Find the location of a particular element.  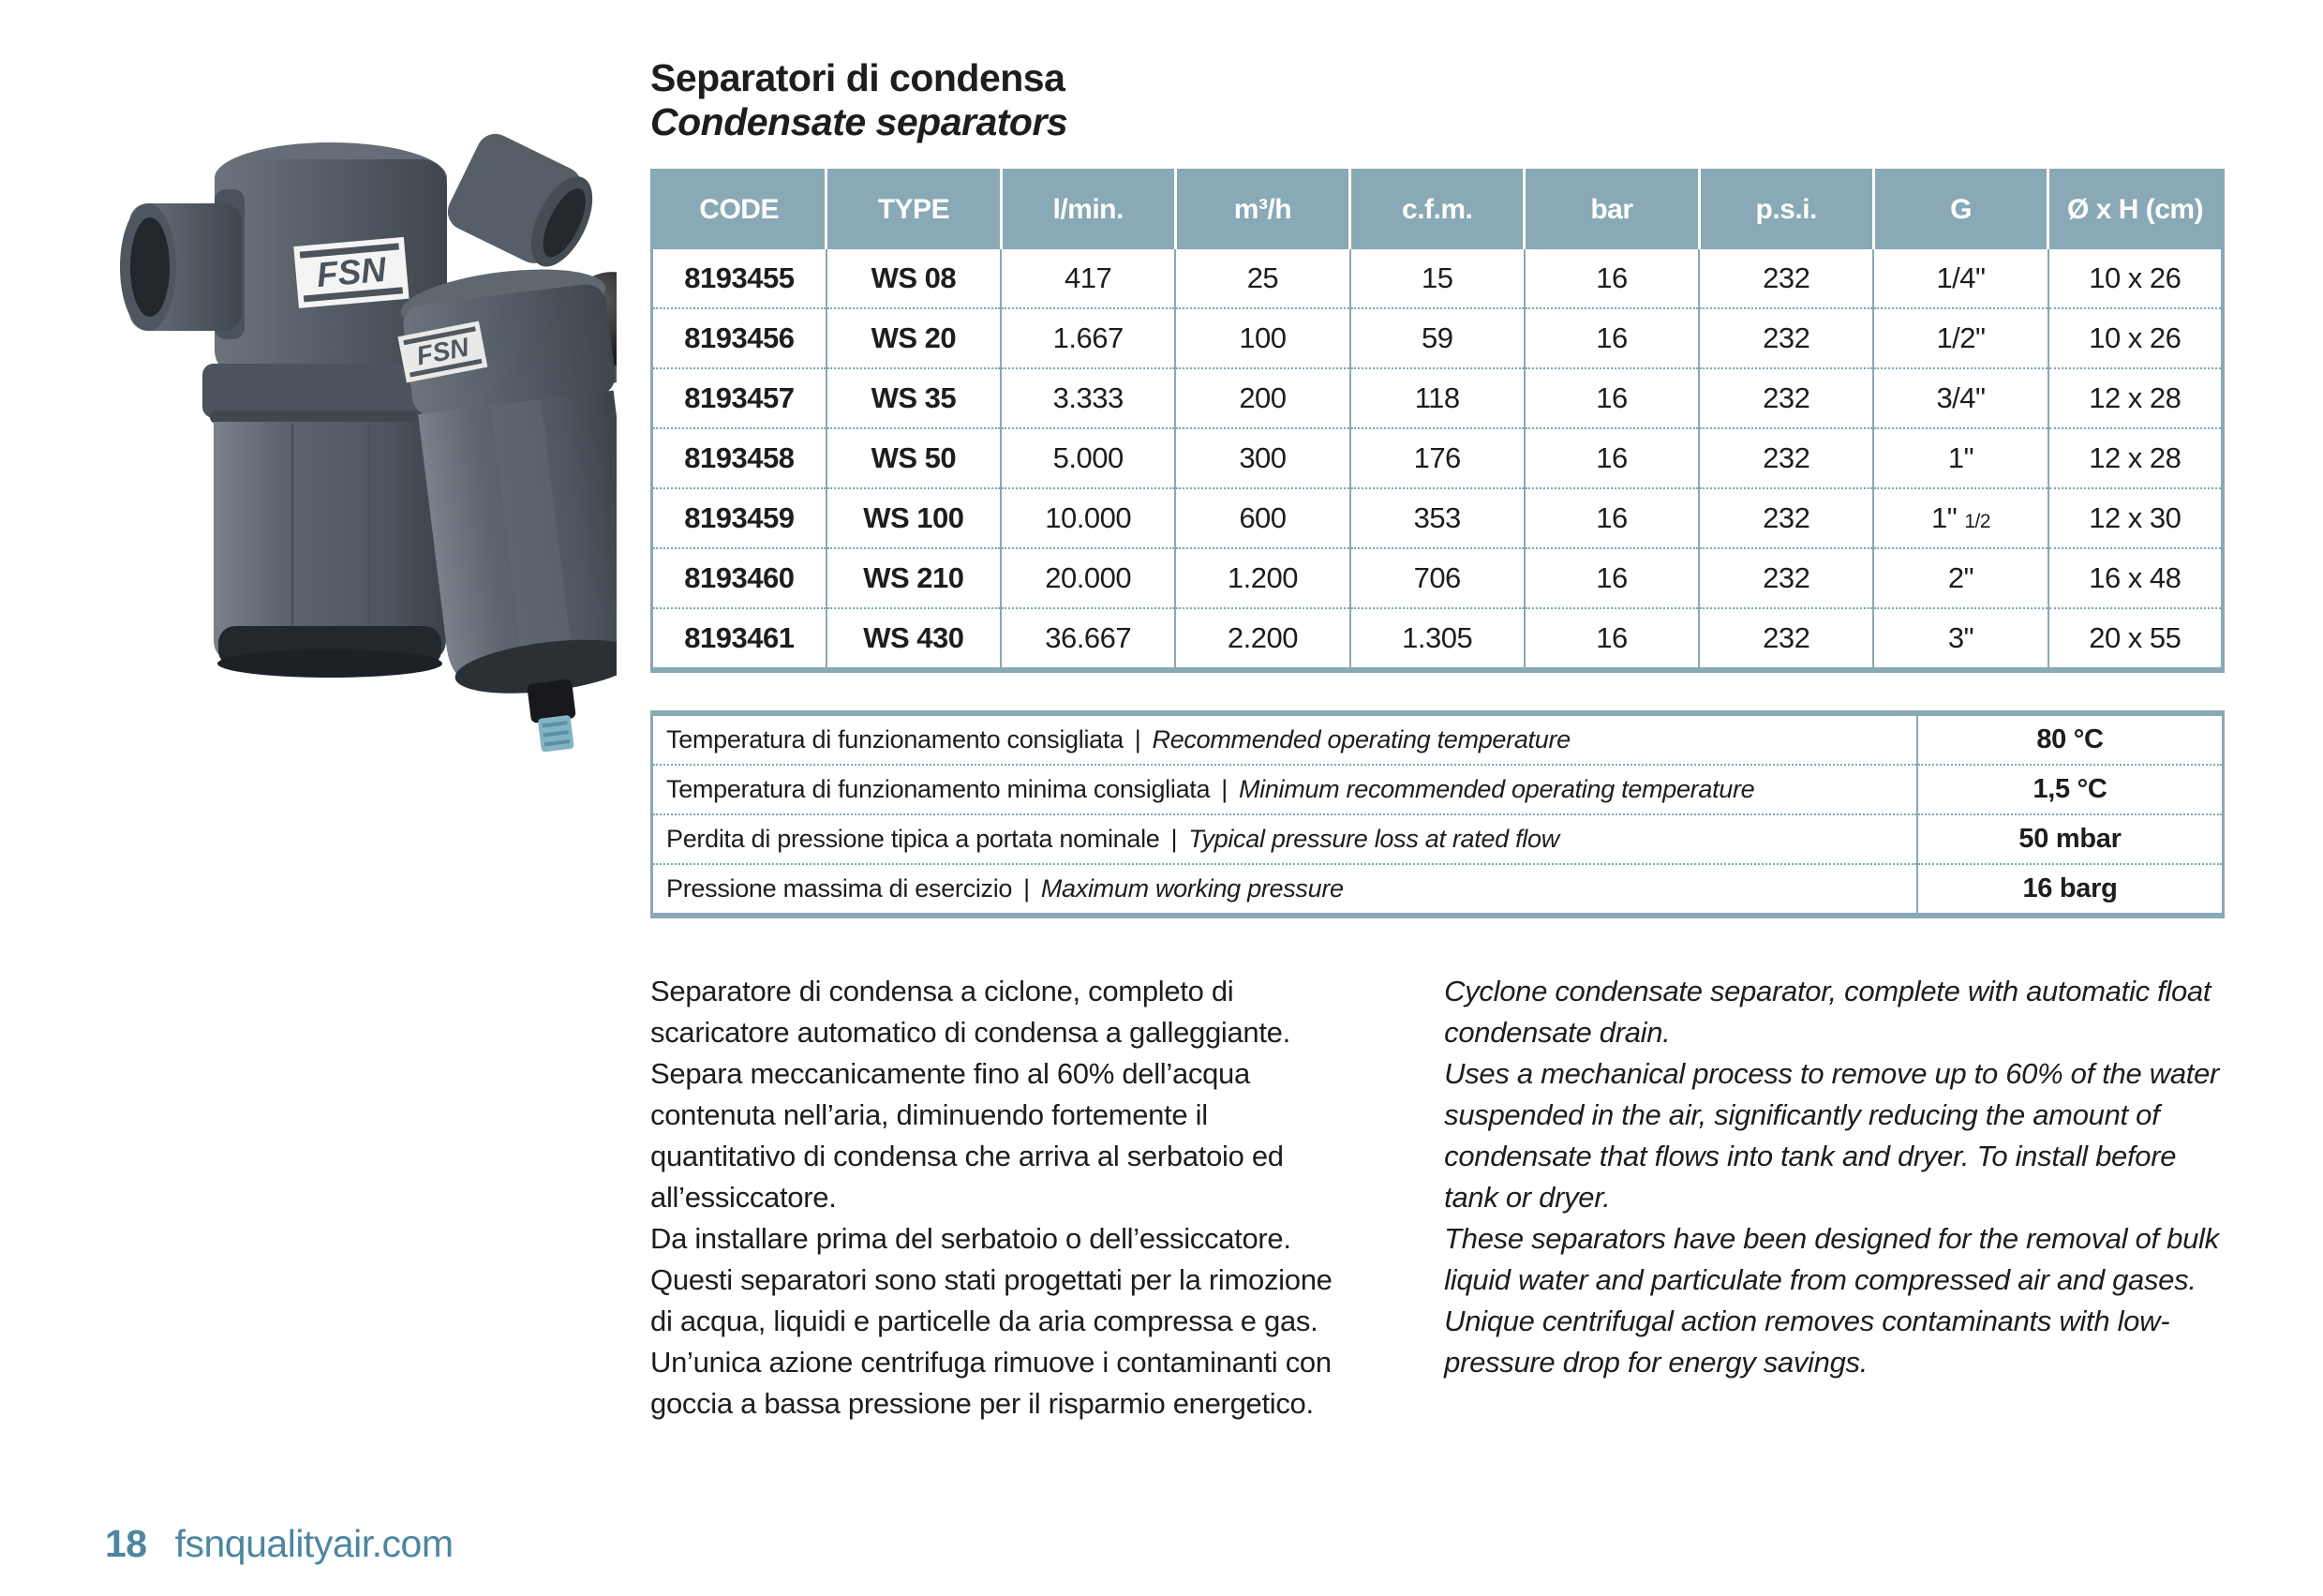

column-header: l/min. is located at coordinates (1089, 210).